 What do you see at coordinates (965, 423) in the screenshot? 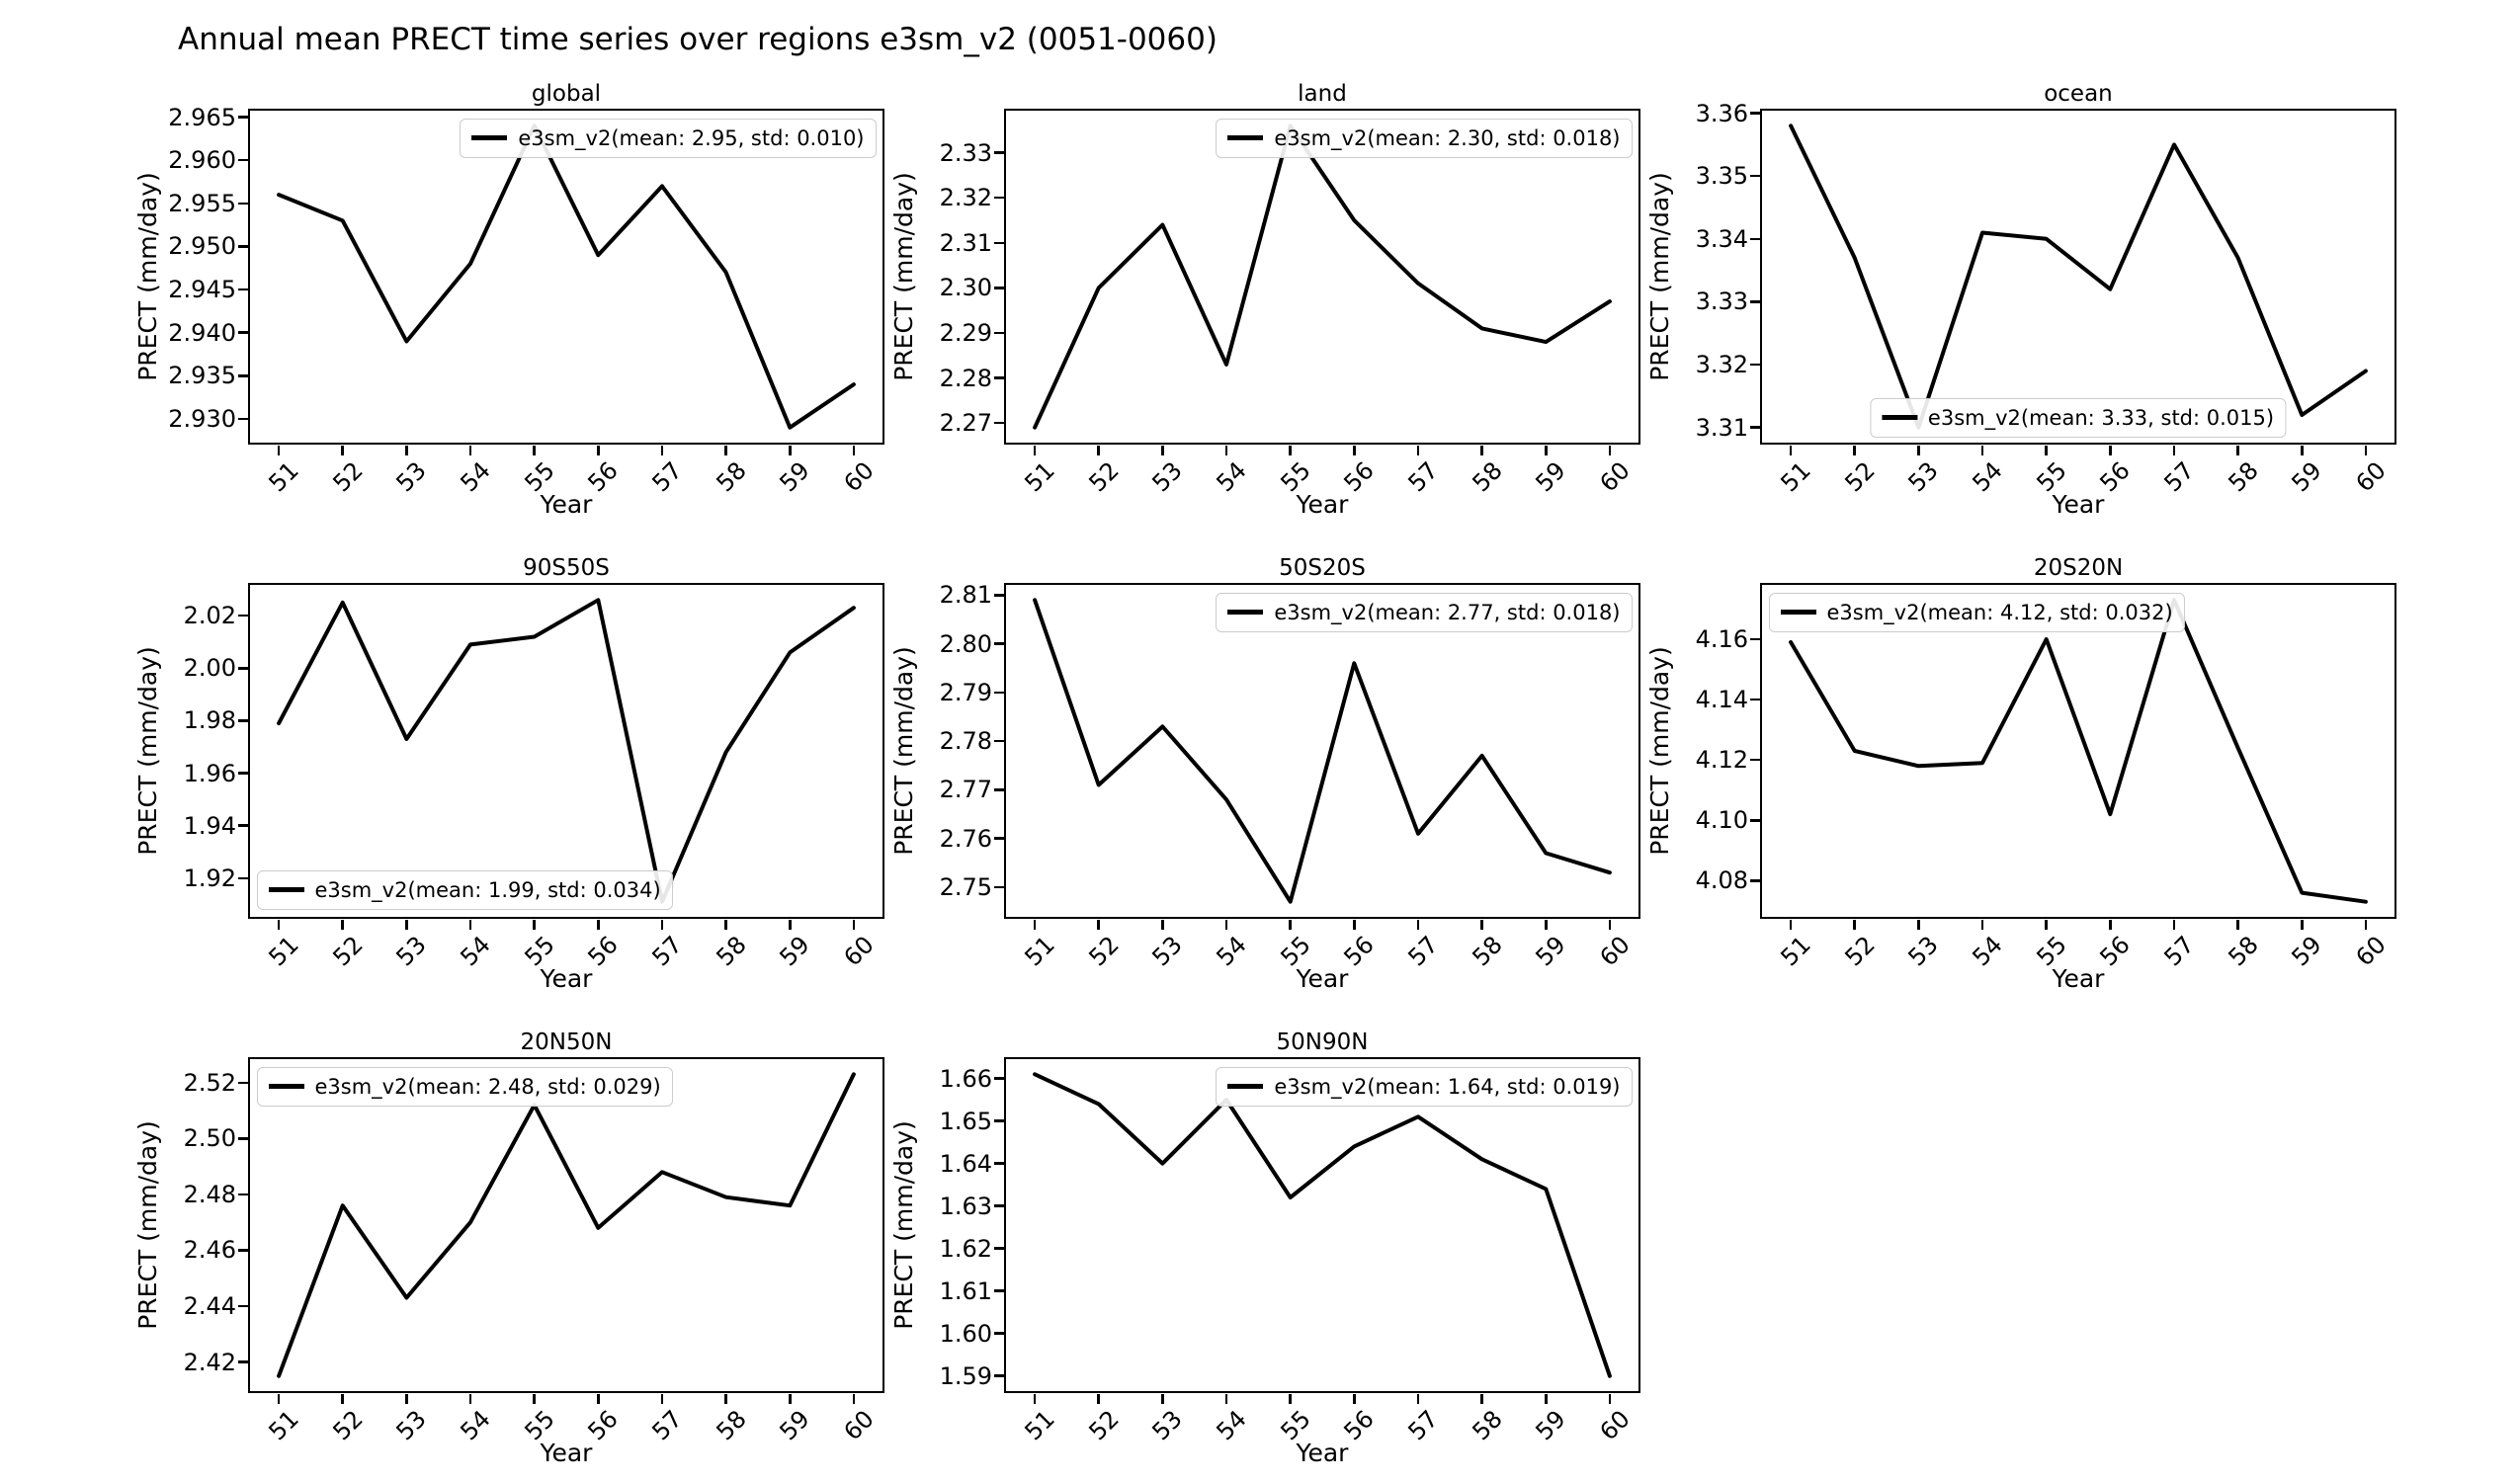
I see `y-tick-label: 2.27` at bounding box center [965, 423].